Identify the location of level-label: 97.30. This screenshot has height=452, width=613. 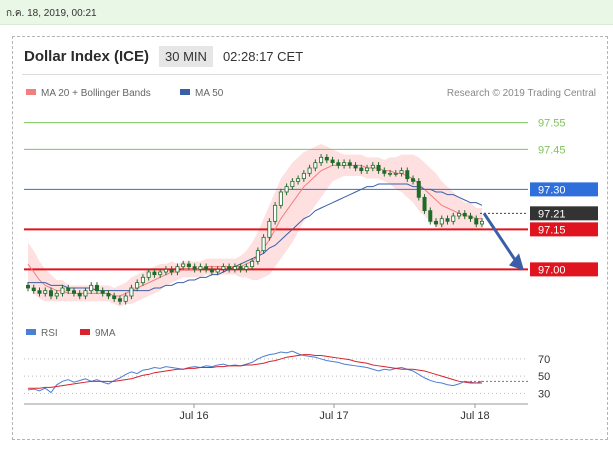
(552, 190).